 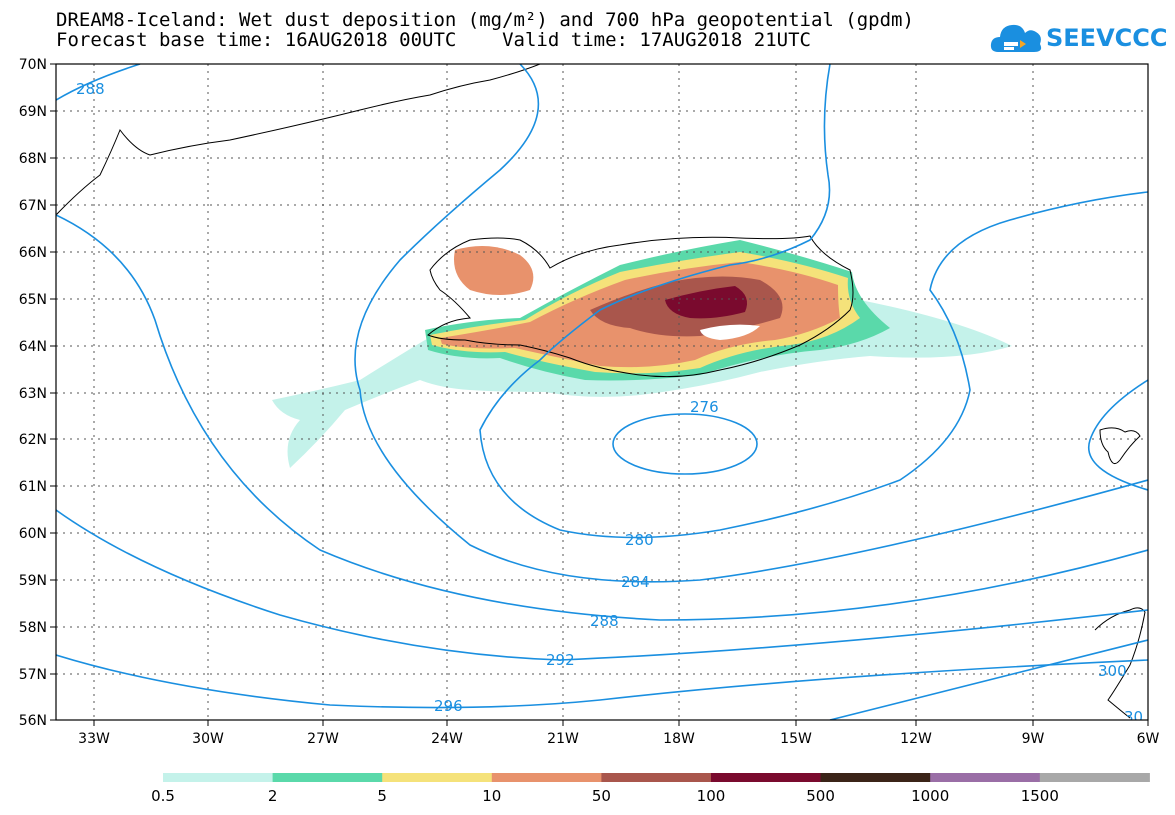 I want to click on lon-label: 33W, so click(x=94, y=739).